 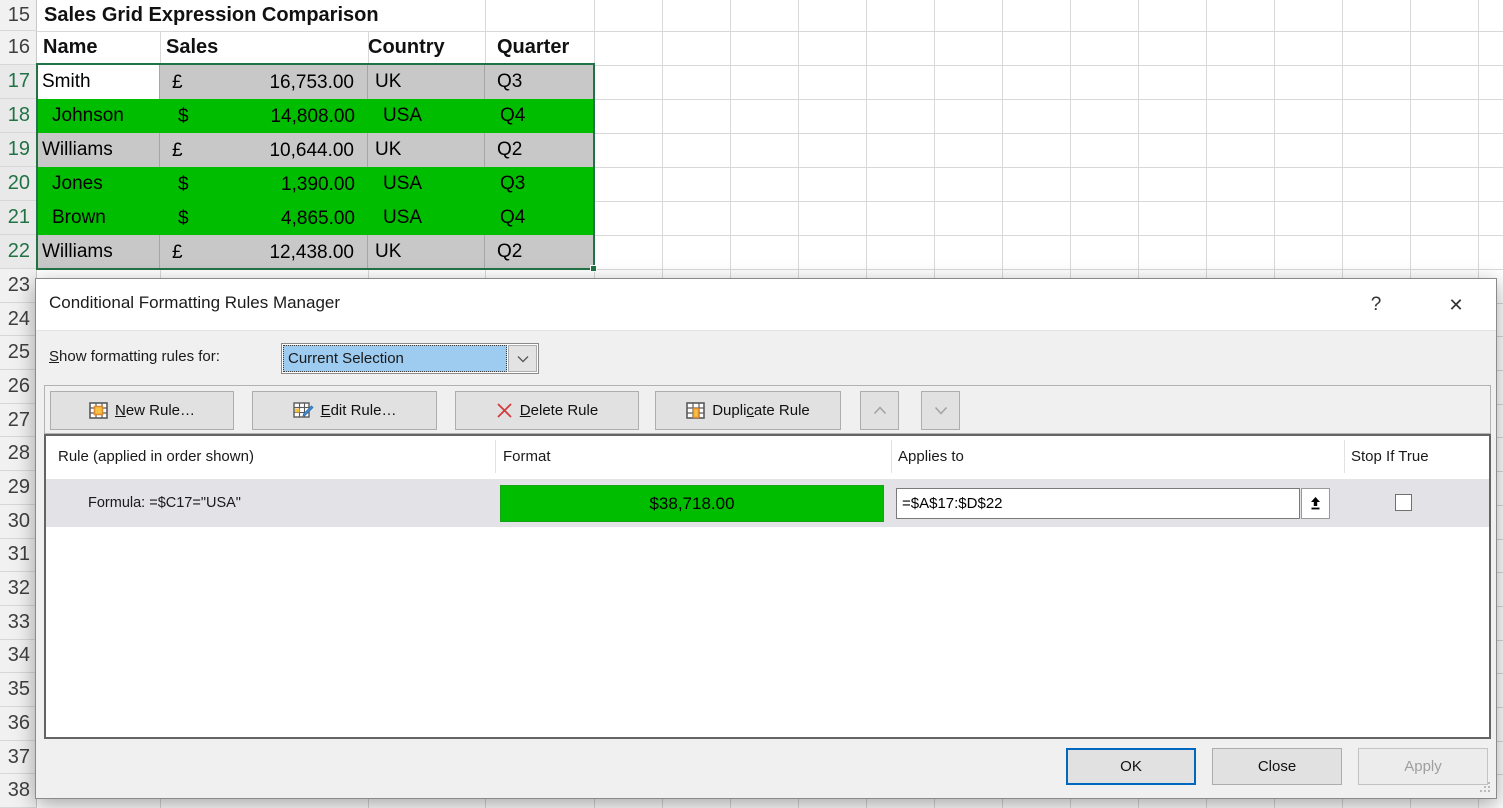 I want to click on delete-rule-button: Delete Rule, so click(x=547, y=410).